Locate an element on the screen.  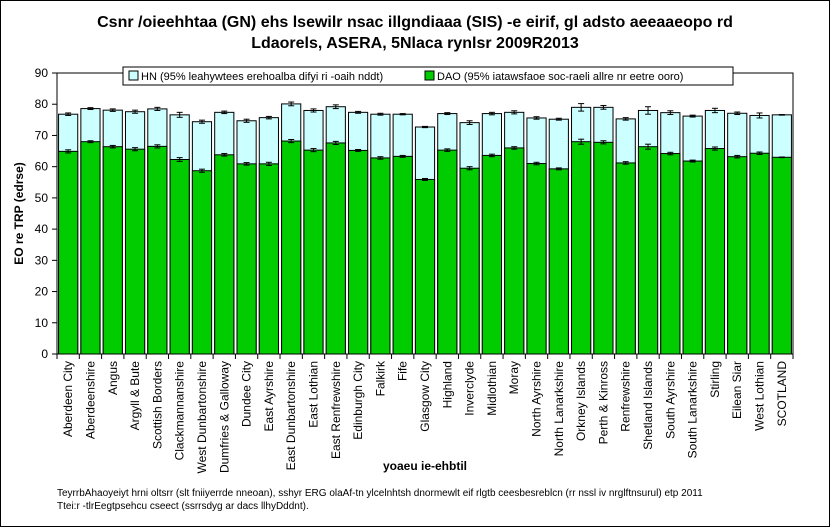
x-tick-label: Clackmannanshire is located at coordinates (180, 411).